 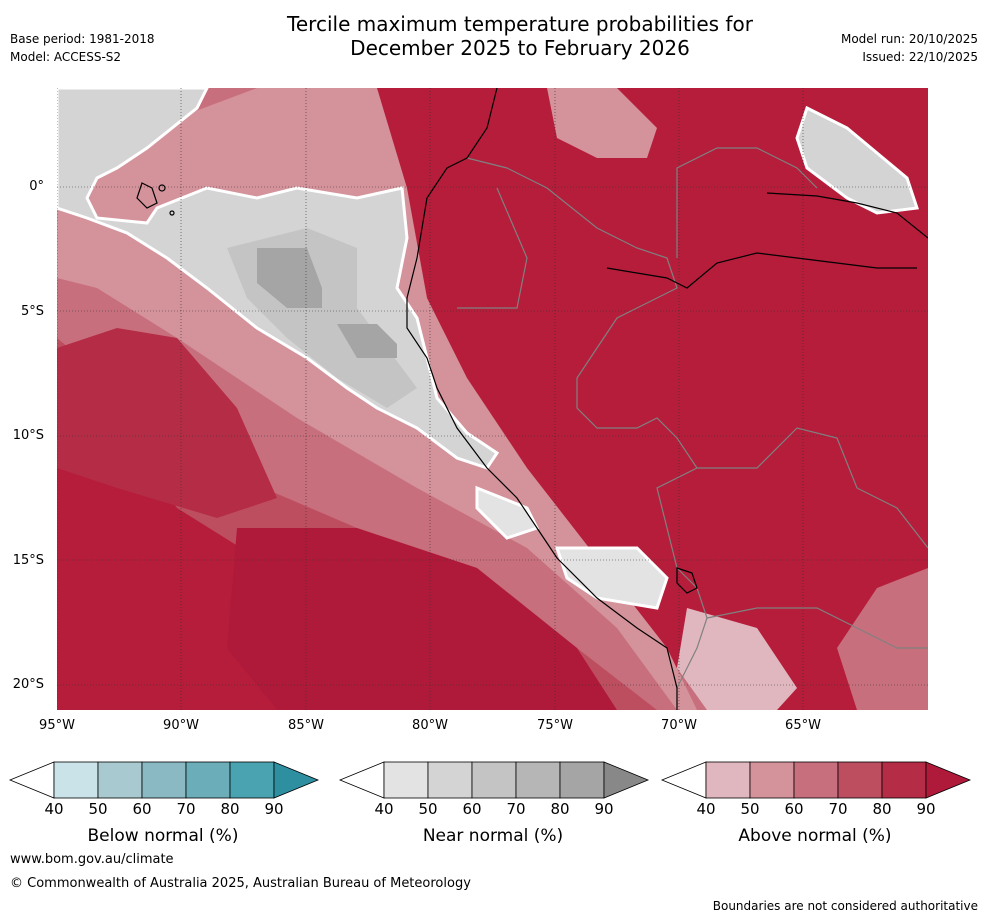 I want to click on above-normal-red-patch, so click(x=167, y=423).